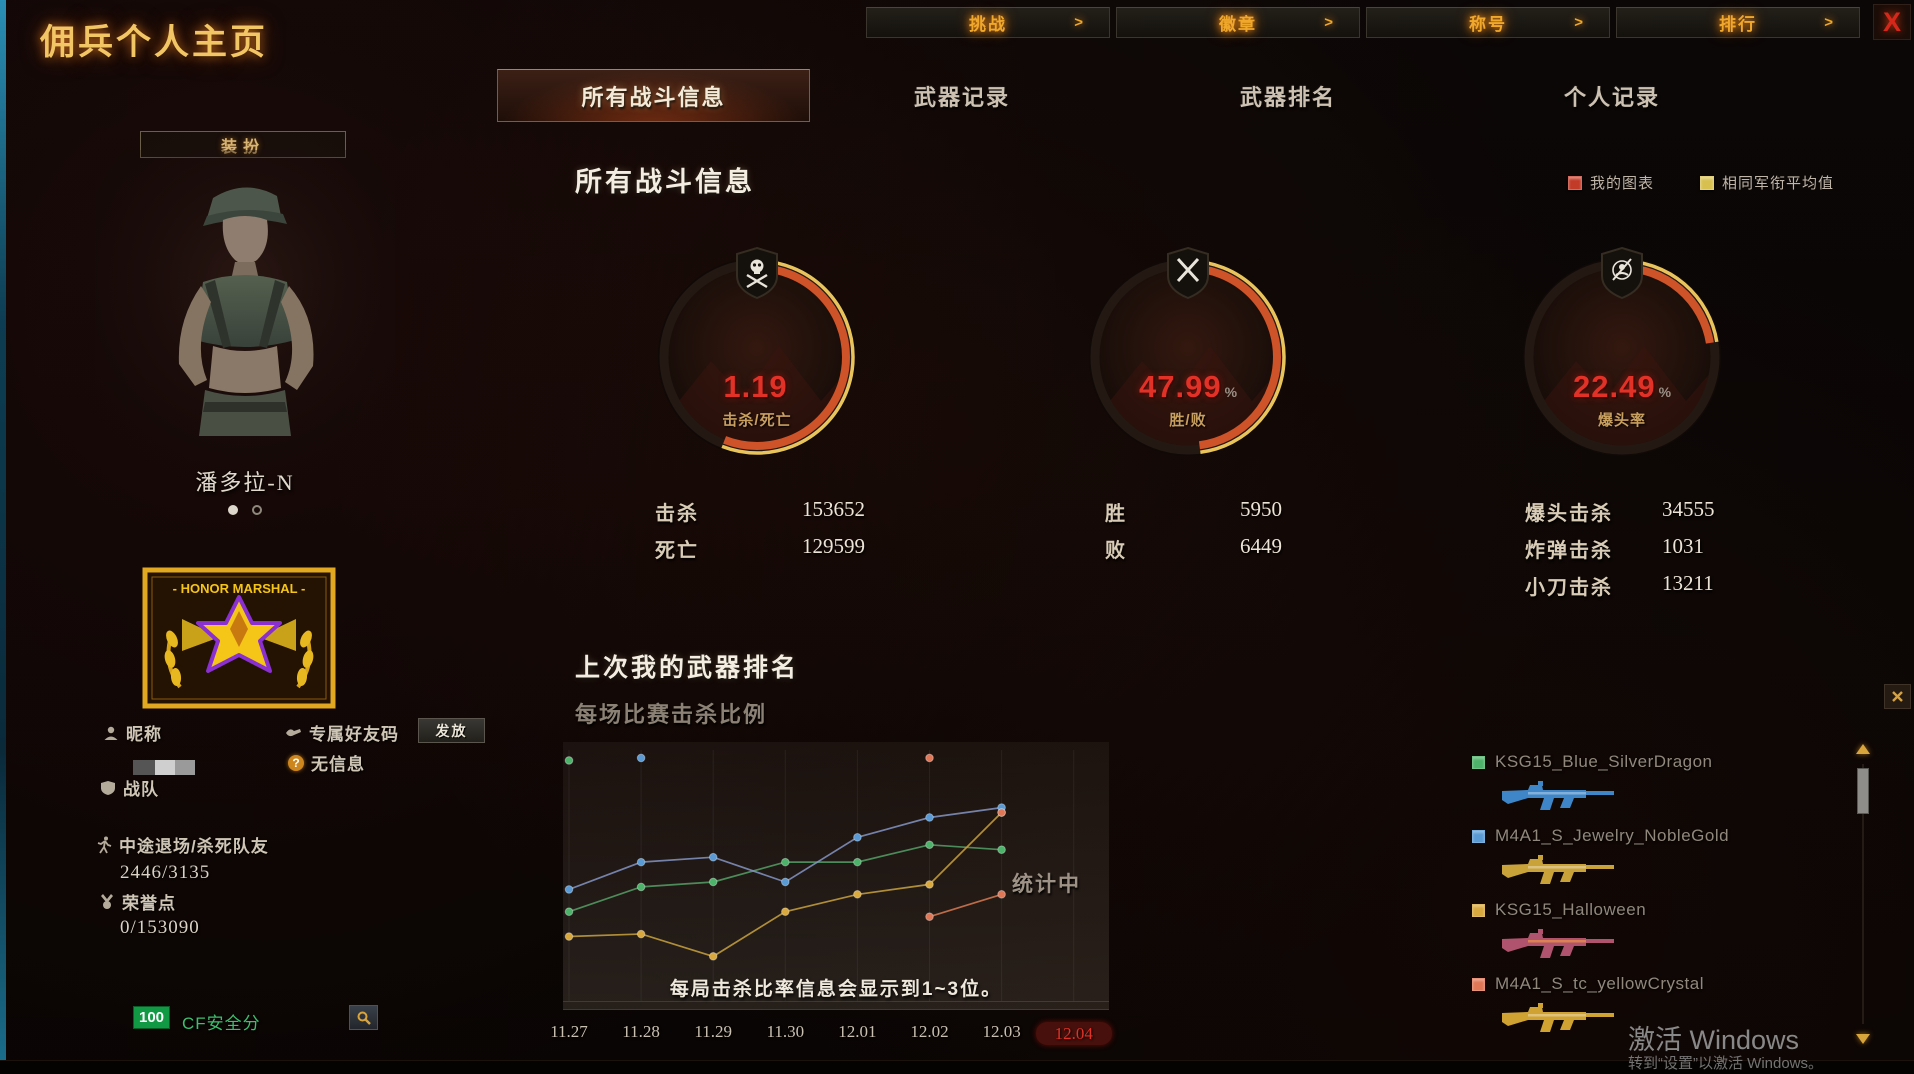  What do you see at coordinates (1892, 22) in the screenshot?
I see `close-window-button: X` at bounding box center [1892, 22].